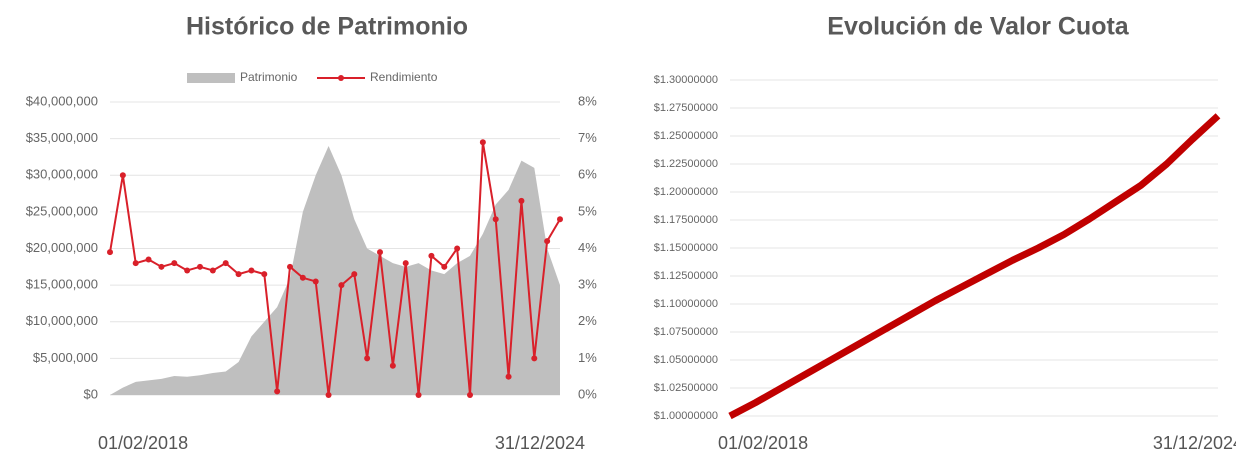 This screenshot has height=463, width=1236. I want to click on y-tick-label: $1.00000000, so click(686, 416).